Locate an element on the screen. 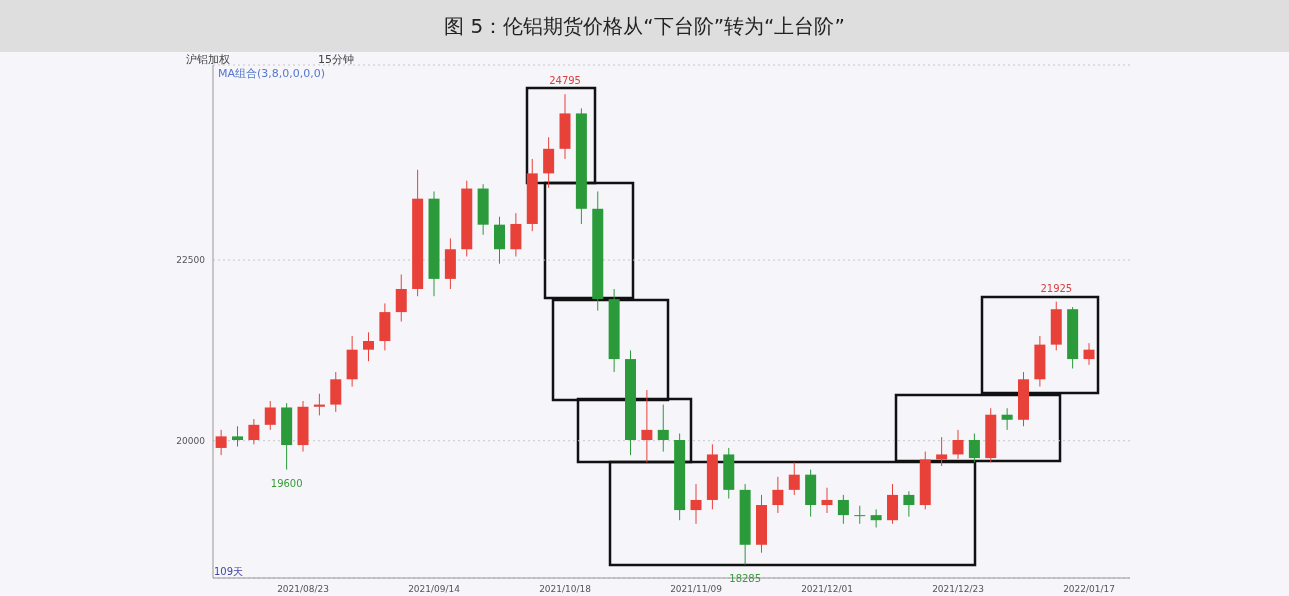  annotation: 24795 is located at coordinates (565, 81).